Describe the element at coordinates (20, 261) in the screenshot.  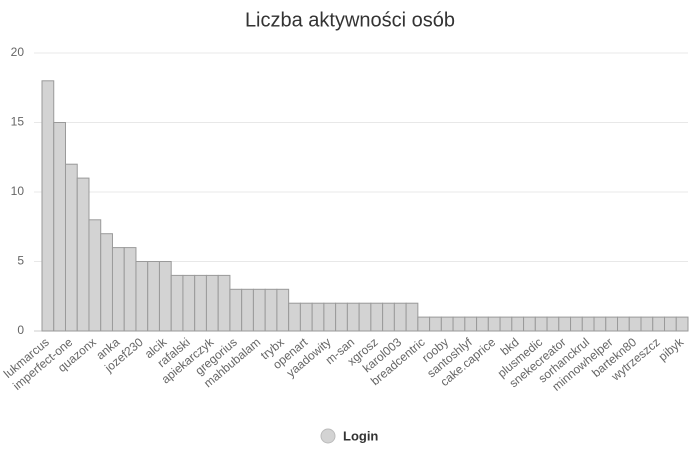
I see `y-tick-label: 5` at that location.